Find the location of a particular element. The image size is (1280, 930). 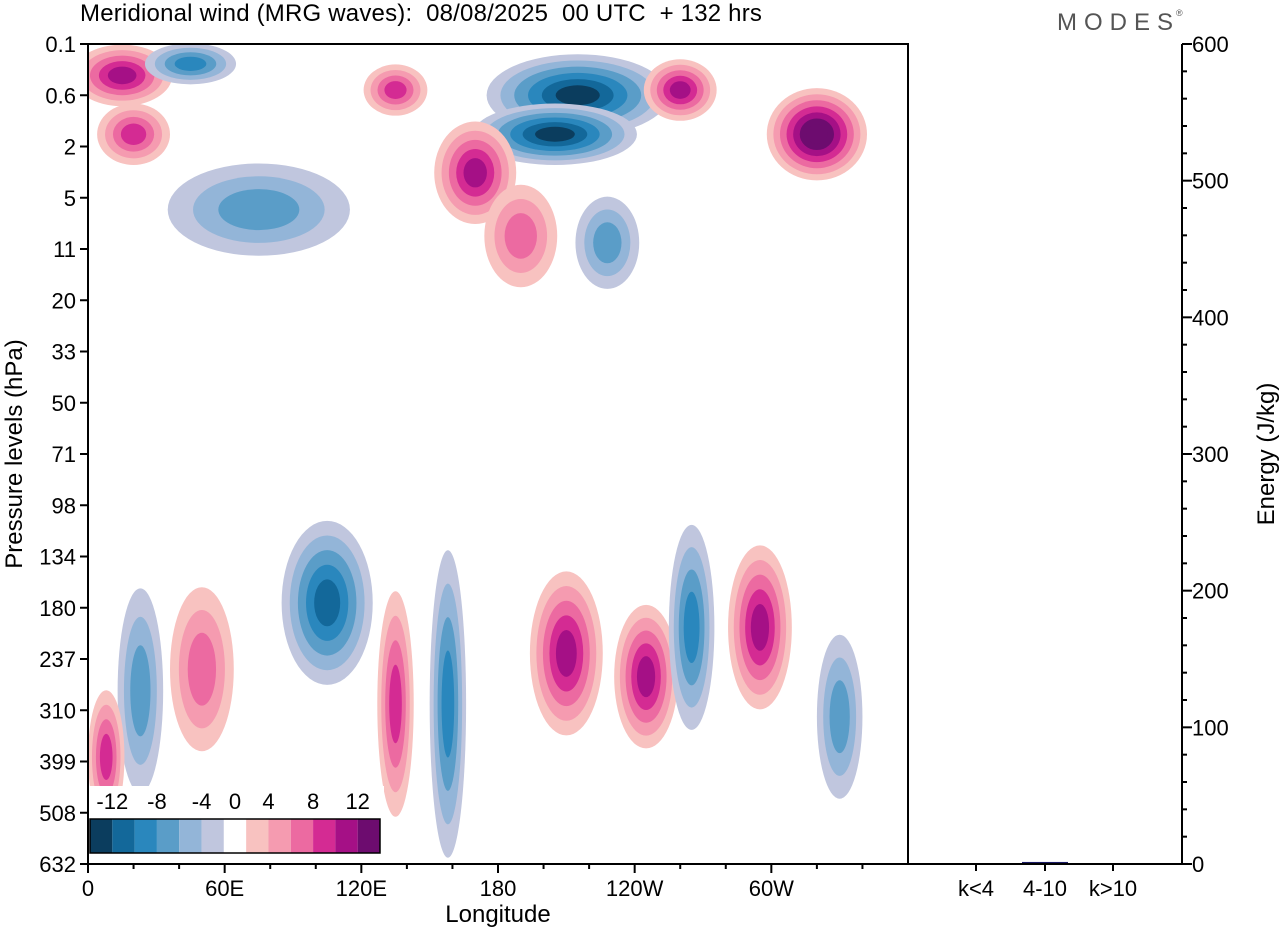

modes-logo: MODES® is located at coordinates (1120, 22).